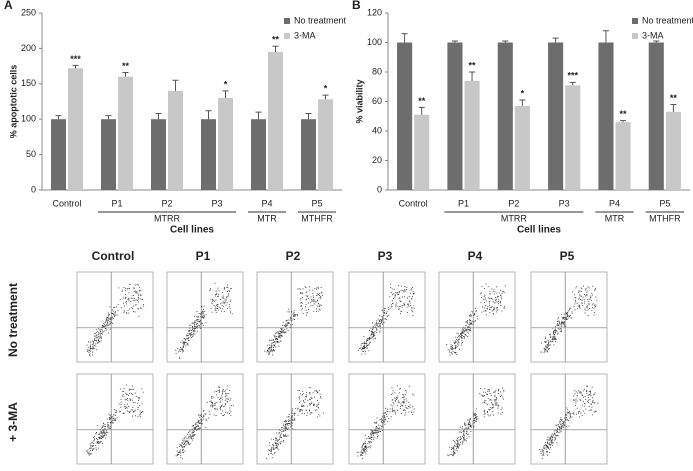 The height and width of the screenshot is (471, 693). I want to click on panel-label: A, so click(8, 6).